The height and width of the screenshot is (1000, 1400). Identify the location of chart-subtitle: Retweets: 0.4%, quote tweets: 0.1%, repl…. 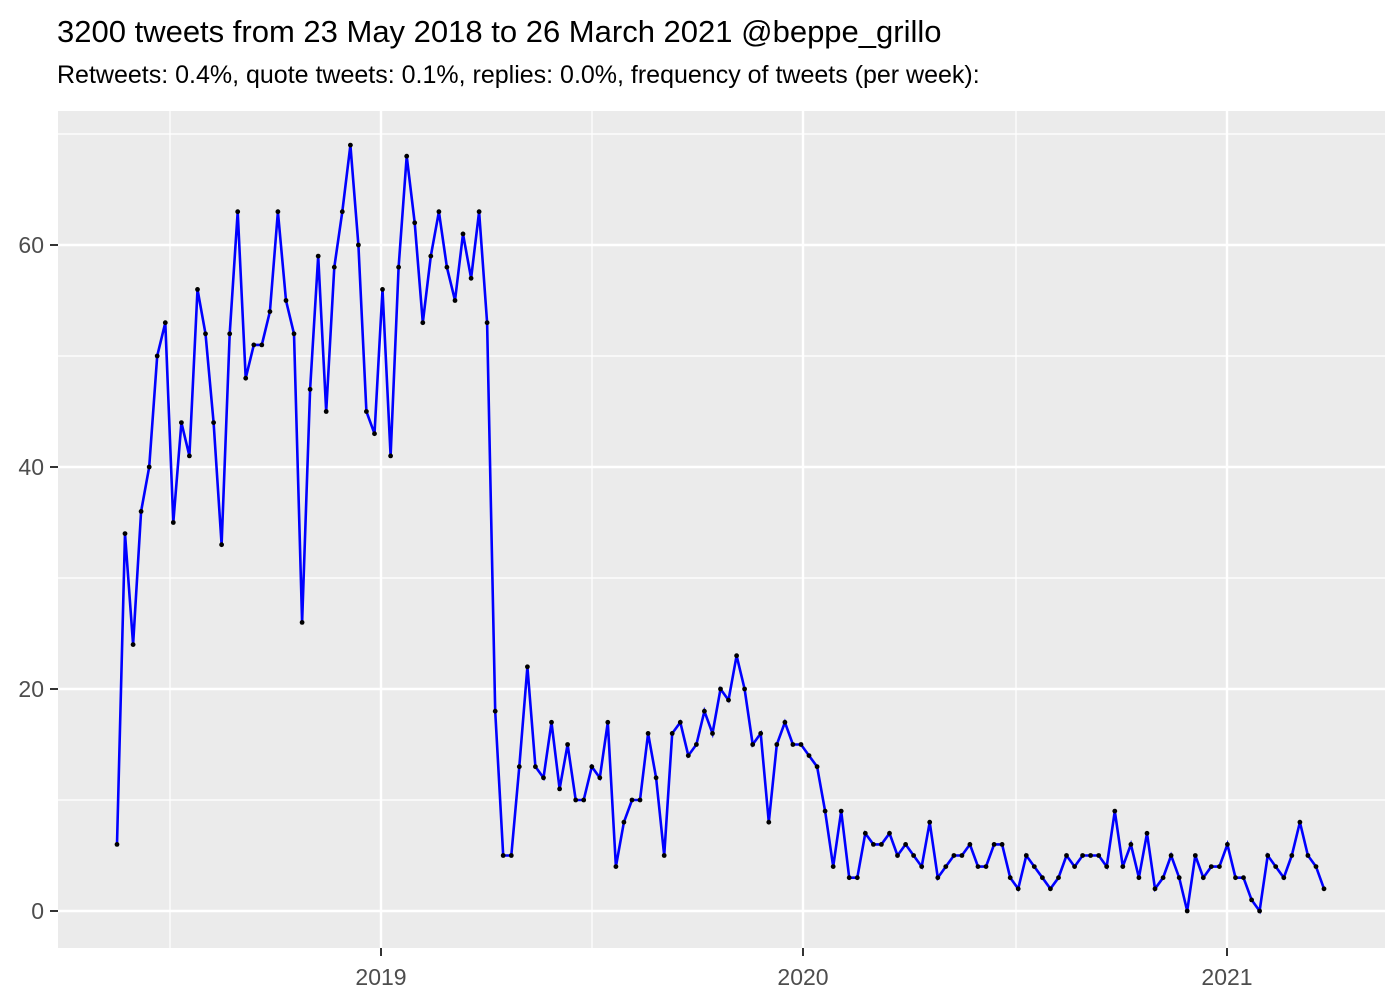
(518, 75).